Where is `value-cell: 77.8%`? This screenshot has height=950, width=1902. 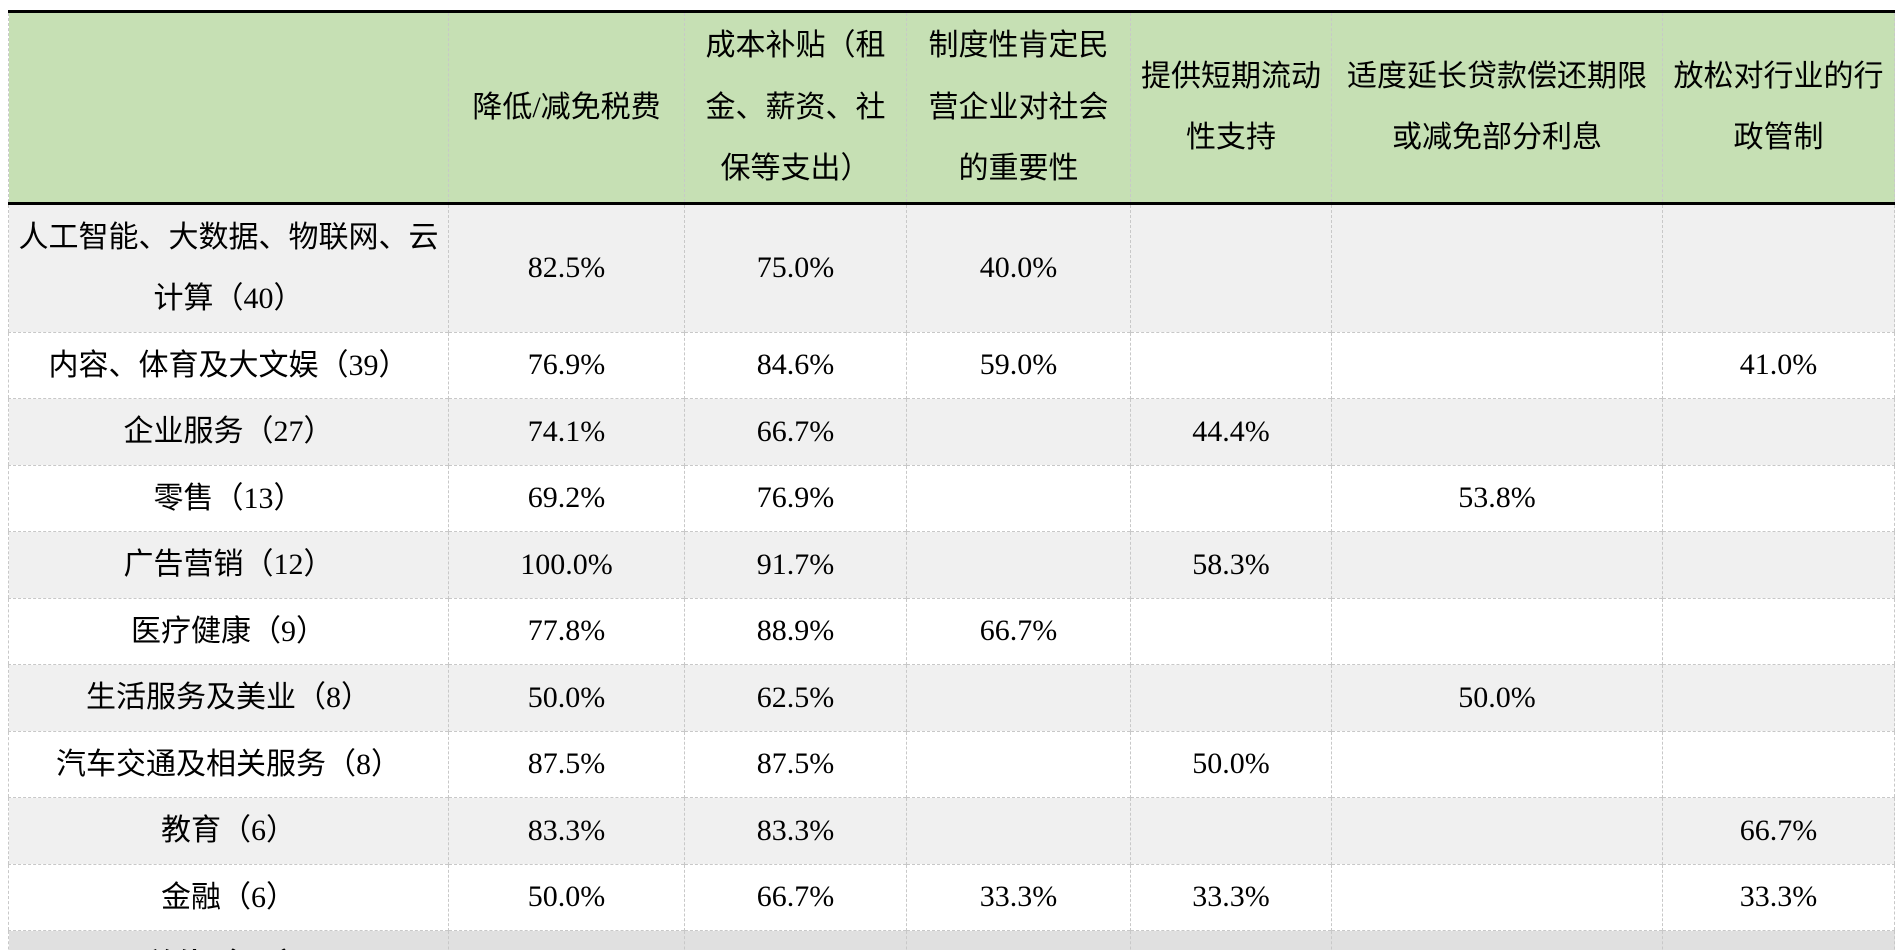
value-cell: 77.8% is located at coordinates (566, 631).